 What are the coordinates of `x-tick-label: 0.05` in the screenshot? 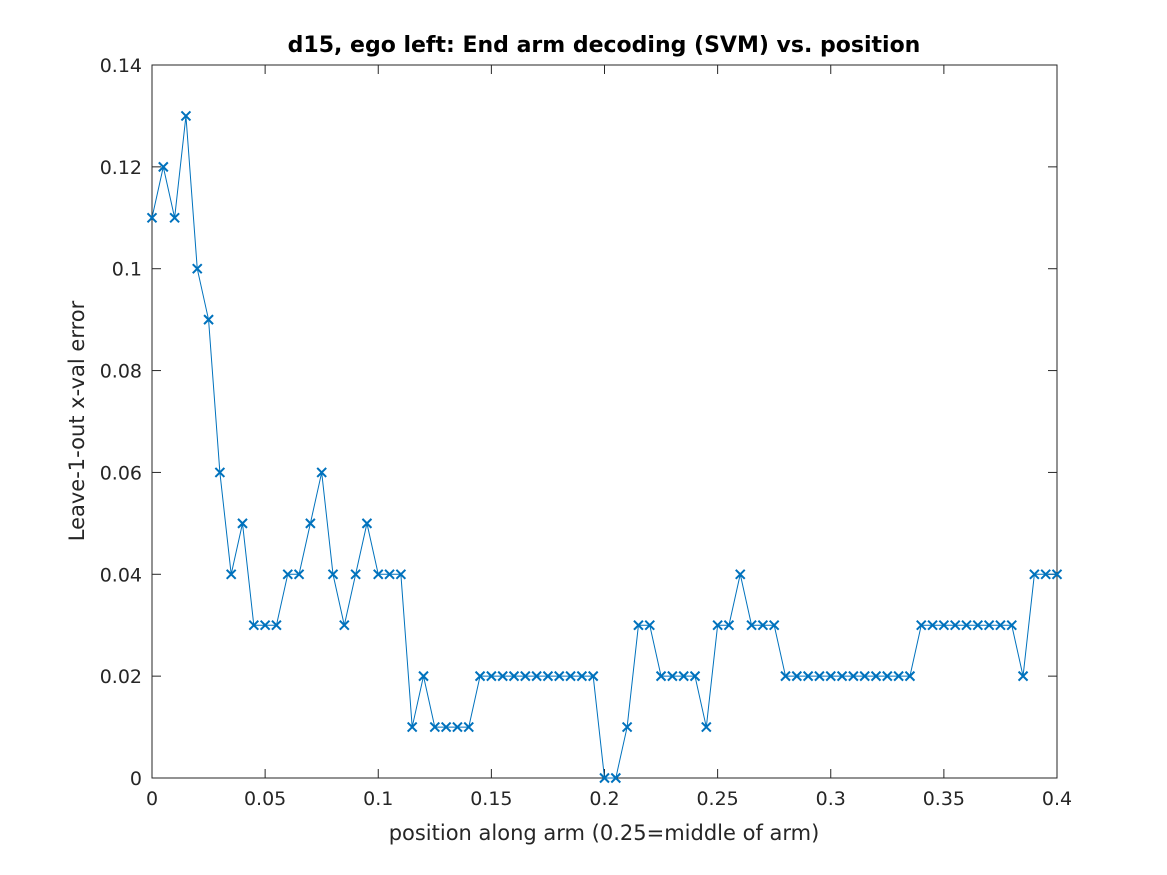 It's located at (265, 799).